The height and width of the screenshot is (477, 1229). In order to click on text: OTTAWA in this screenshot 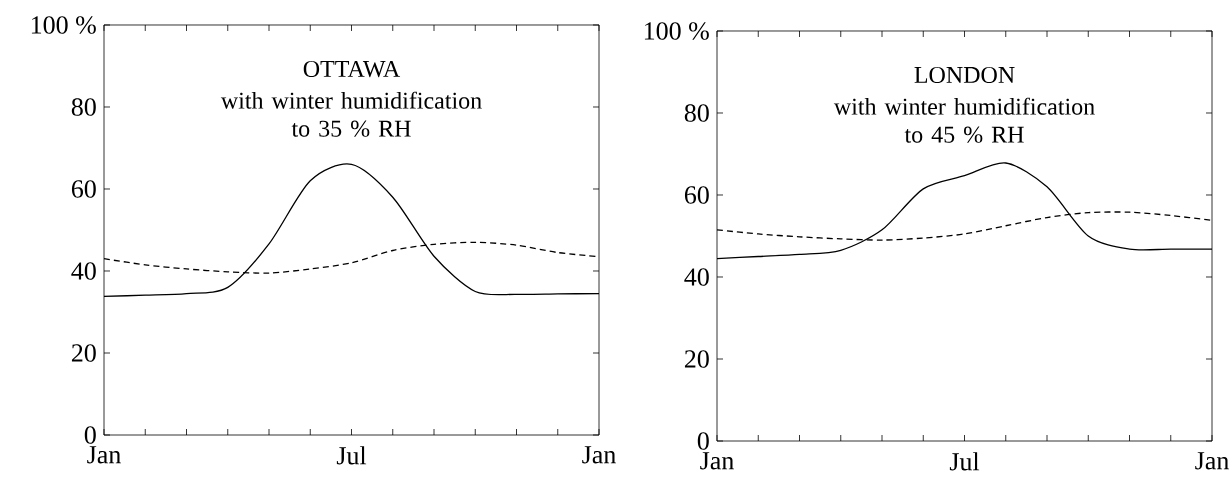, I will do `click(352, 69)`.